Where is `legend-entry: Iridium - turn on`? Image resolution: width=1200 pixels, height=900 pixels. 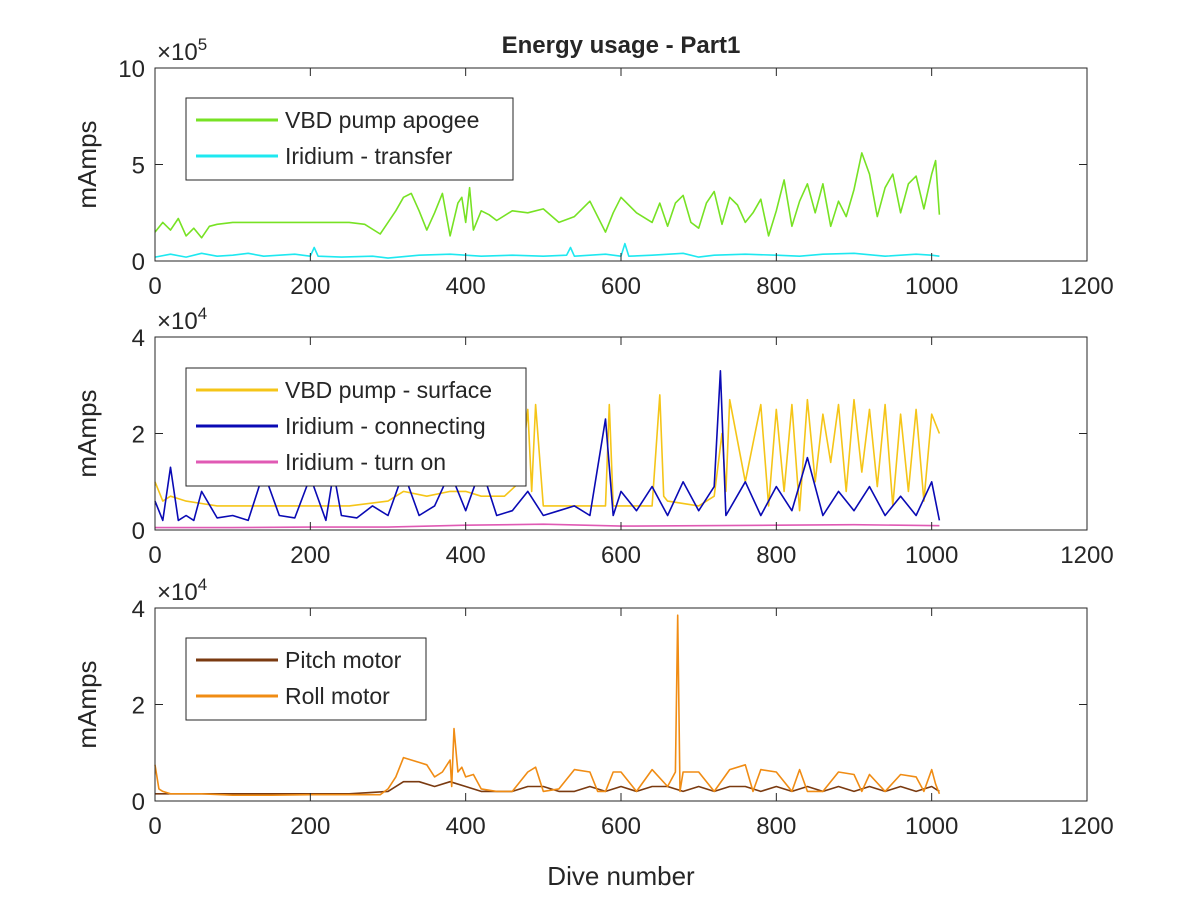
legend-entry: Iridium - turn on is located at coordinates (365, 462).